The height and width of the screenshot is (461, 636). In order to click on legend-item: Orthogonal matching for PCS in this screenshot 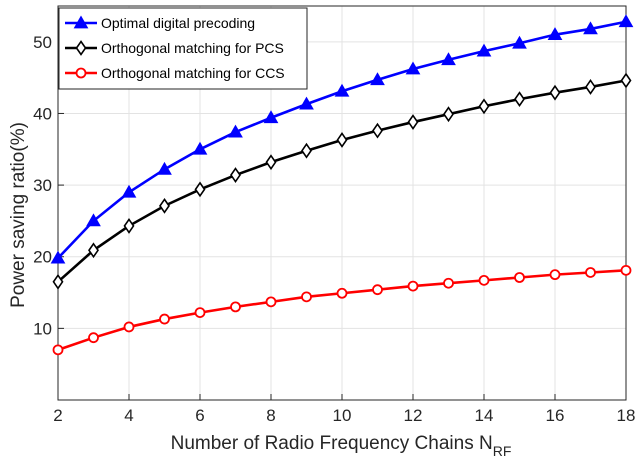, I will do `click(174, 48)`.